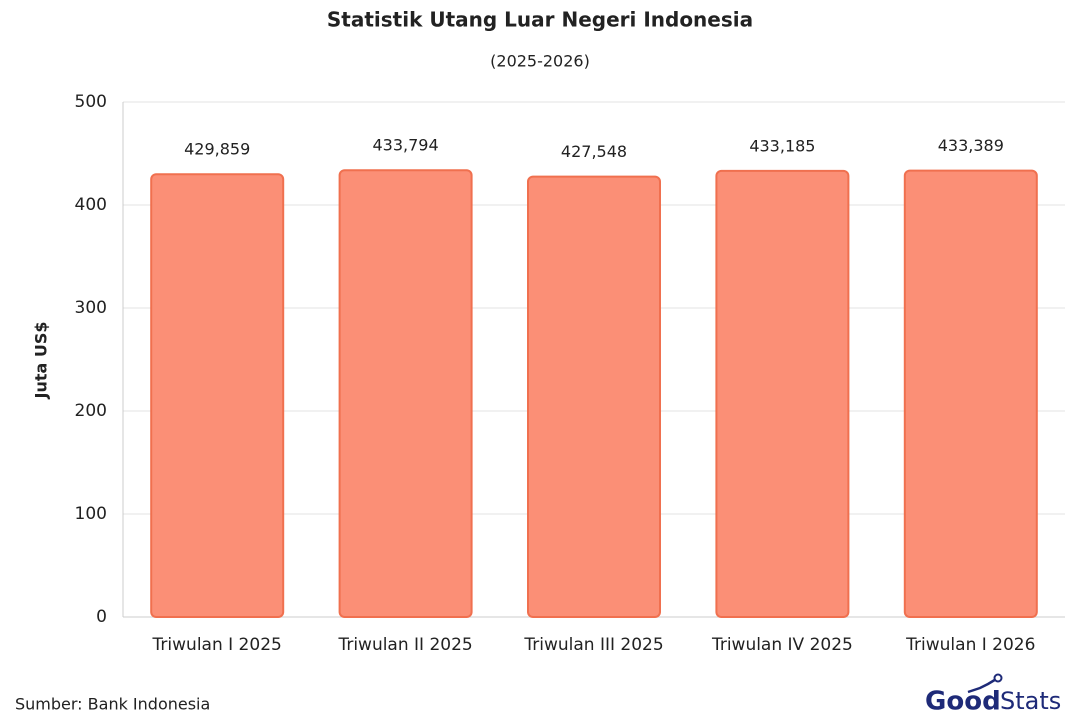 This screenshot has width=1080, height=720. What do you see at coordinates (593, 645) in the screenshot?
I see `x-tick-label: Triwulan III 2025` at bounding box center [593, 645].